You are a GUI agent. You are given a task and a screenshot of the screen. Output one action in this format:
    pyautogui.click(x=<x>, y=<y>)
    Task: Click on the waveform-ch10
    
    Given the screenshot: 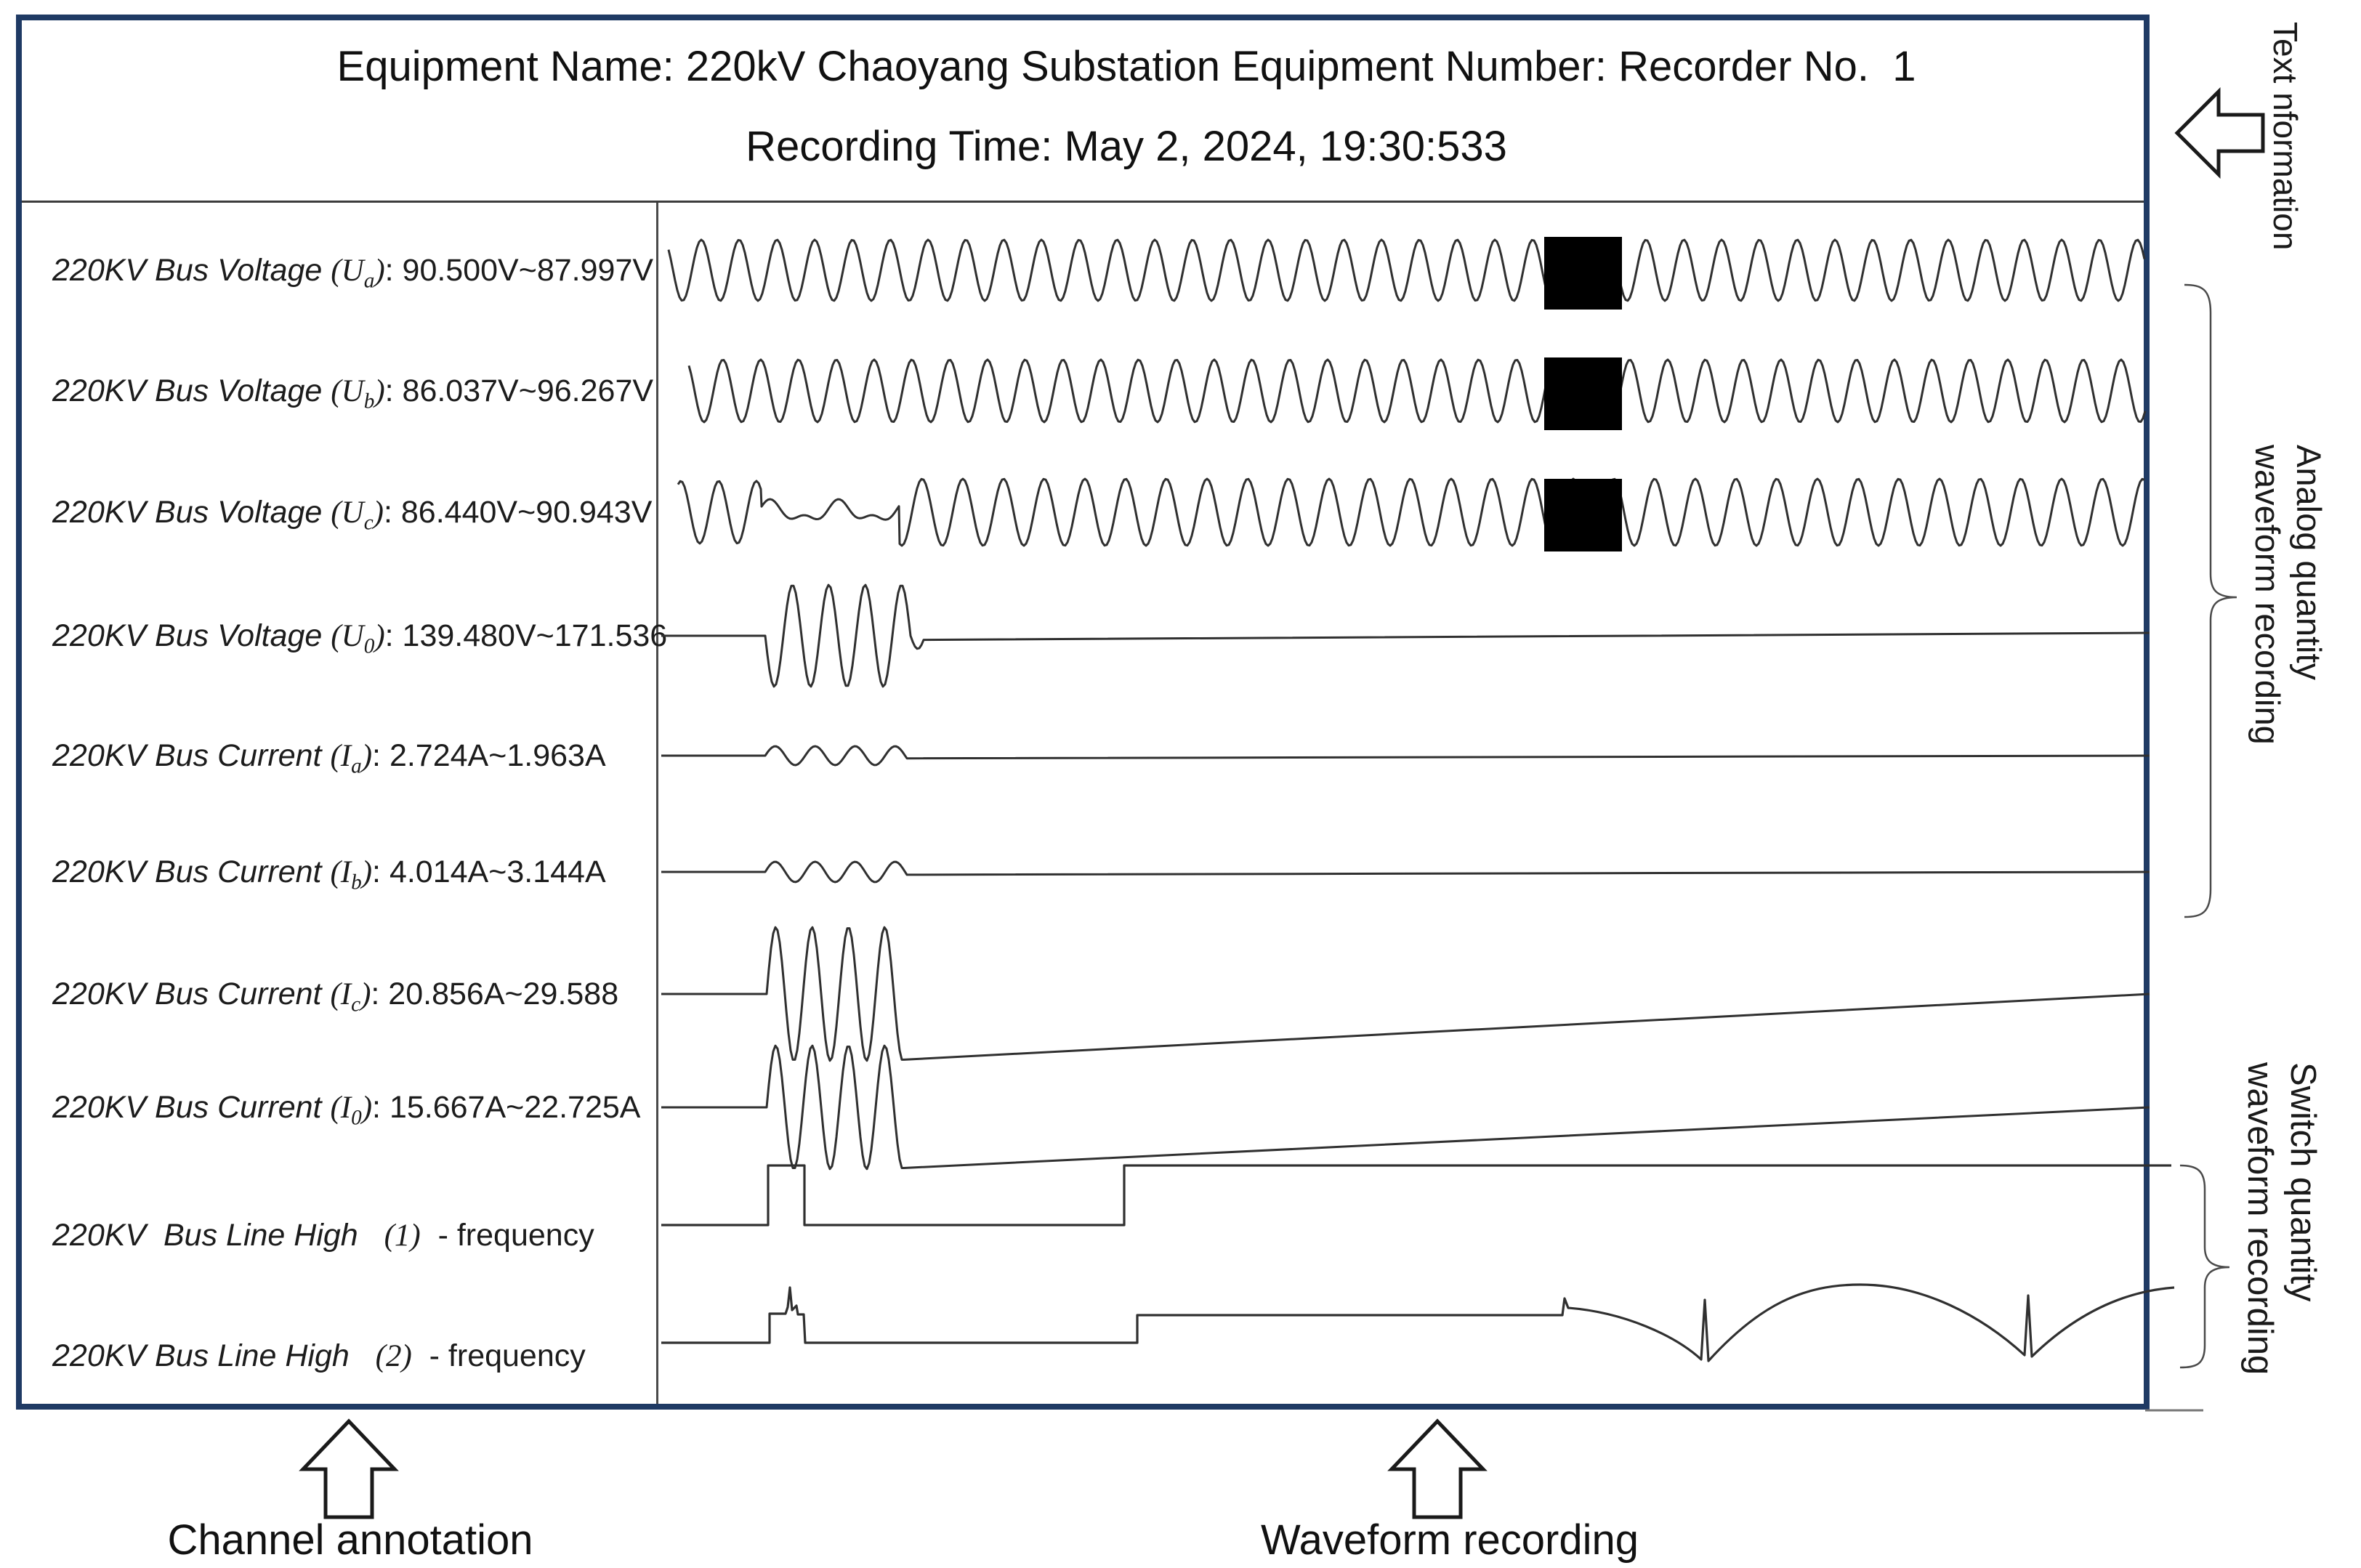 What is the action you would take?
    pyautogui.click(x=1418, y=1322)
    